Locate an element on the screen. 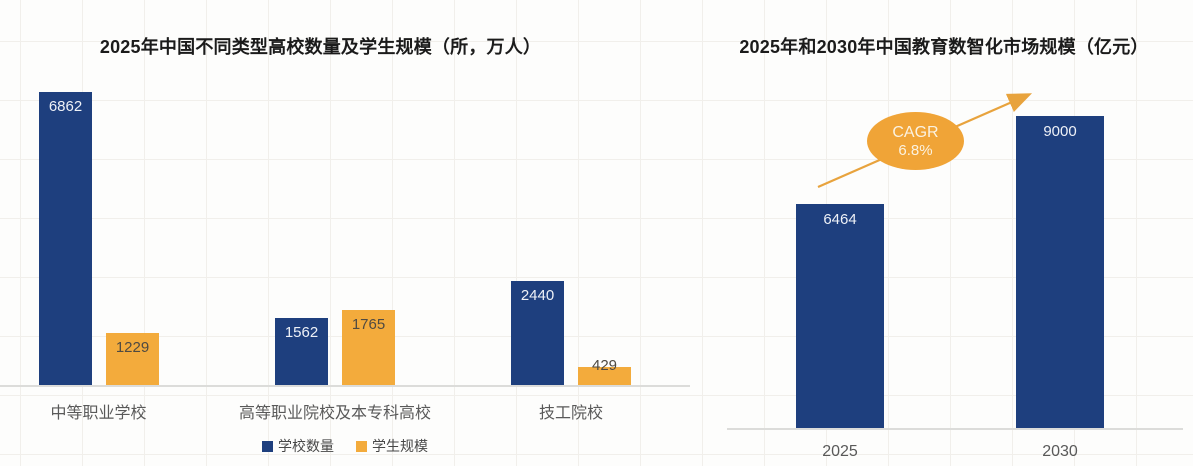 This screenshot has height=466, width=1193. bar-value-label: 1562 is located at coordinates (301, 332).